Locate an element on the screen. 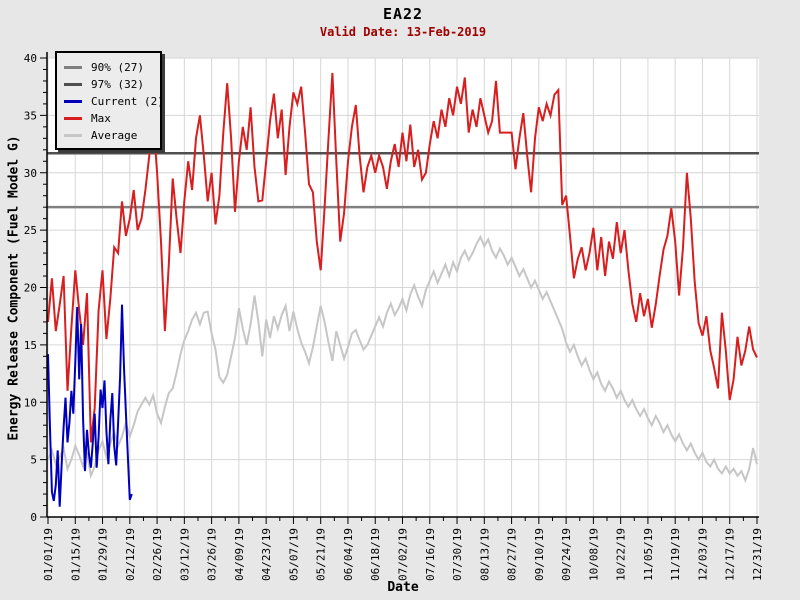  x-tick-label: 07/16/19 is located at coordinates (430, 554).